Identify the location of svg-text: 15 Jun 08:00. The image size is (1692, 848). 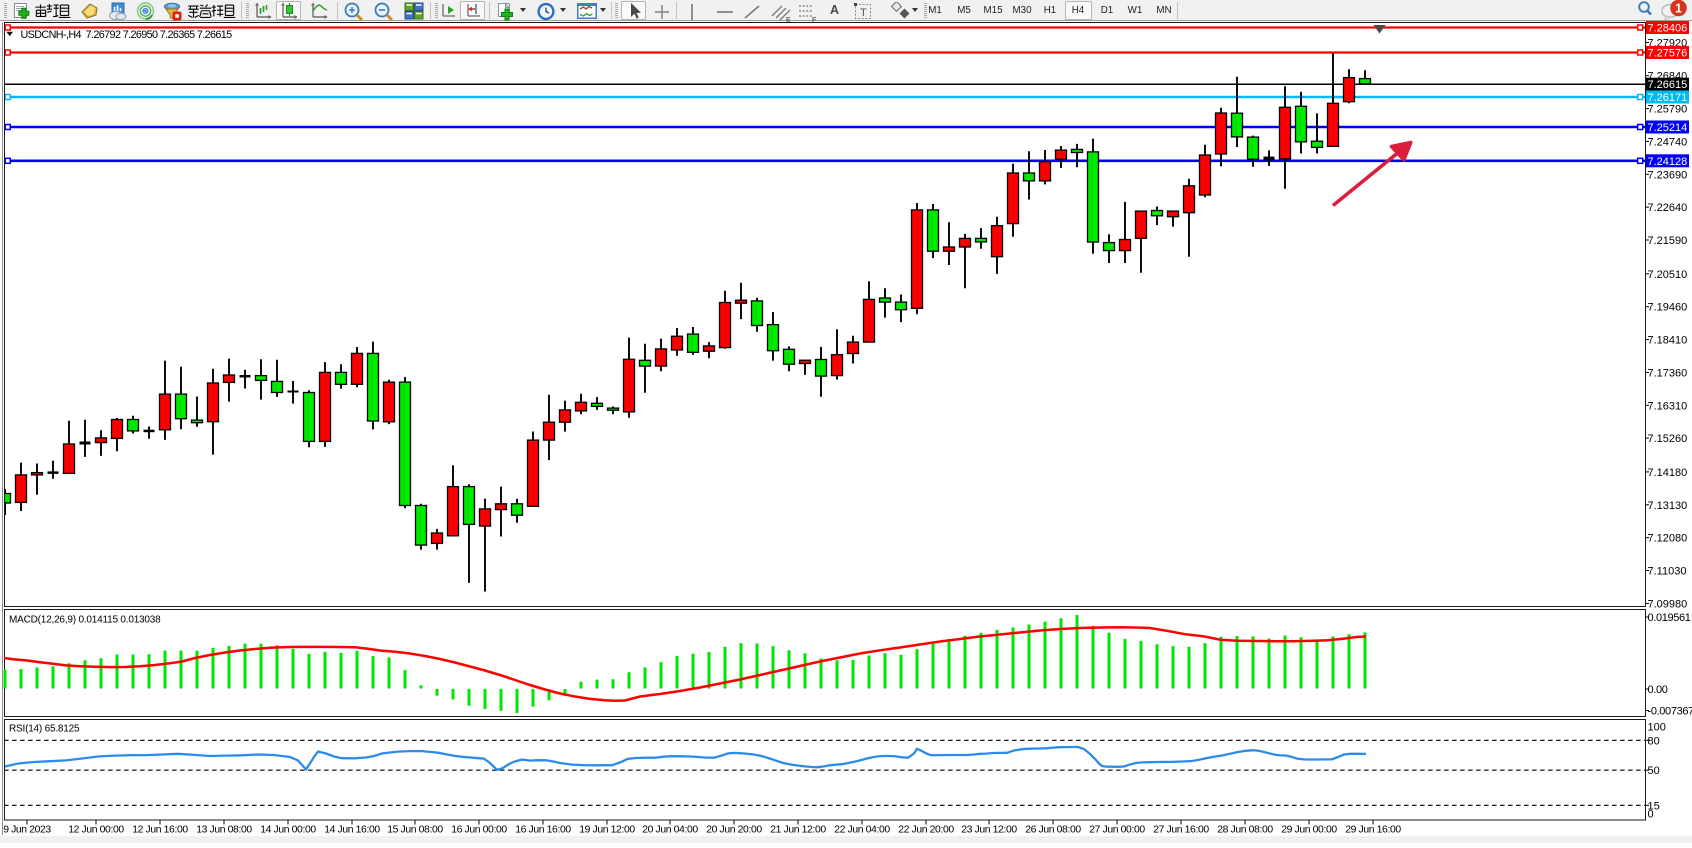
(415, 830).